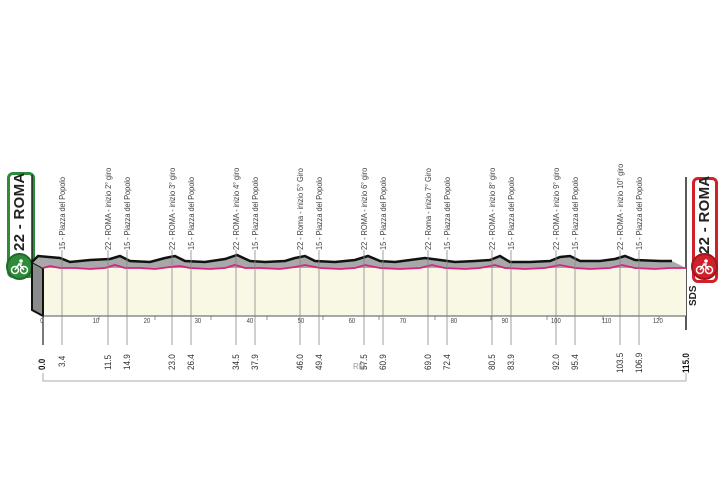 This screenshot has width=720, height=479. Describe the element at coordinates (556, 362) in the screenshot. I see `distance-label: 92.0` at that location.